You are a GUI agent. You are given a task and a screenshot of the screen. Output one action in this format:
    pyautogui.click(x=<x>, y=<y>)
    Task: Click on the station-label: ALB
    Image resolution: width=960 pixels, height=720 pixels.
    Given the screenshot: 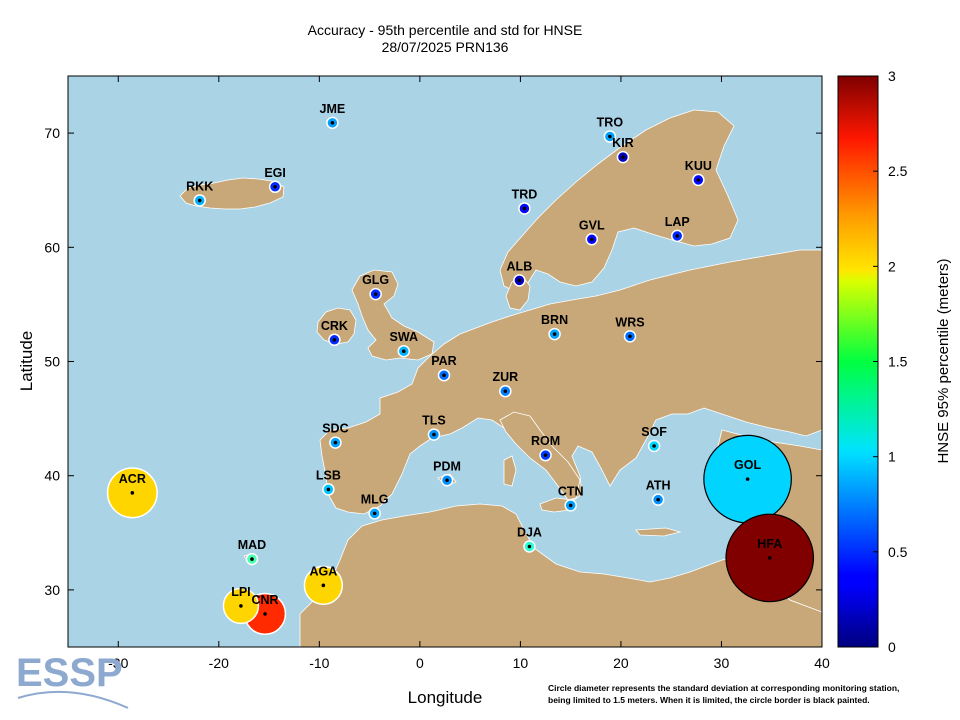 What is the action you would take?
    pyautogui.click(x=520, y=266)
    